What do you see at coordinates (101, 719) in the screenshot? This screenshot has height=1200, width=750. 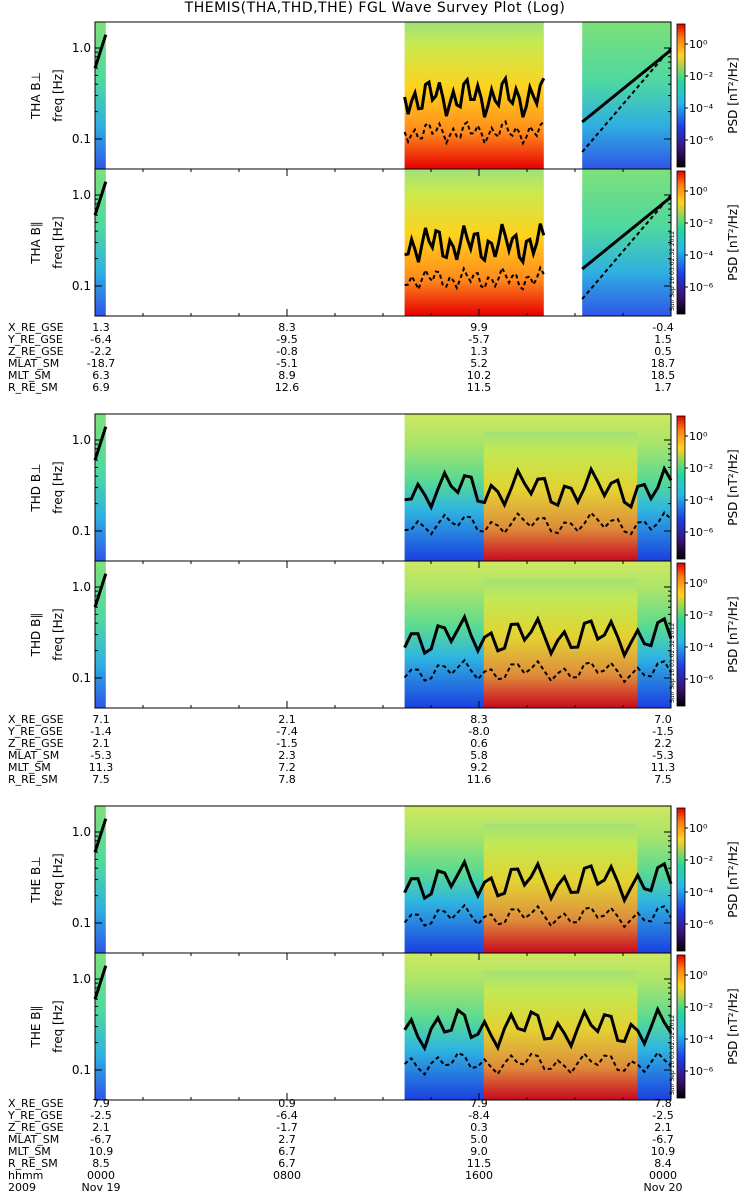 I see `ephem-value: 7.1` at bounding box center [101, 719].